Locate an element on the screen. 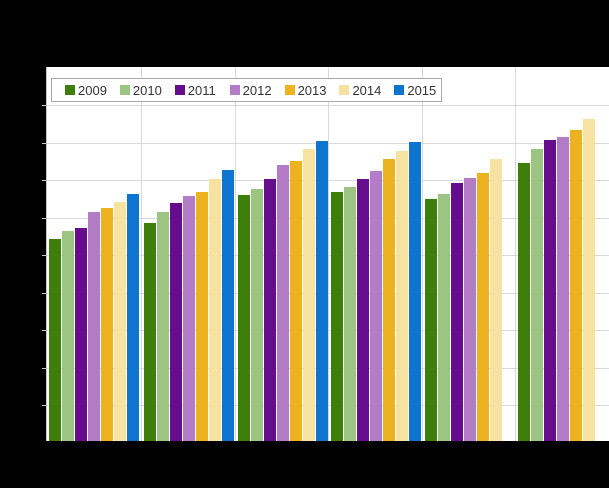 This screenshot has height=488, width=609. bar-2010-group1 is located at coordinates (68, 336).